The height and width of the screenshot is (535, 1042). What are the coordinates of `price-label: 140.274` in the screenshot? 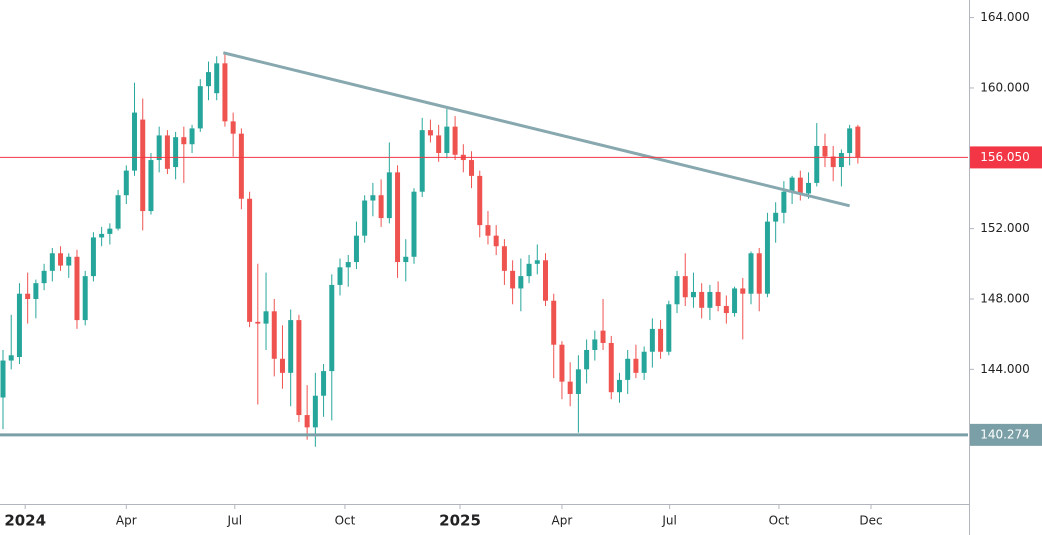 It's located at (1005, 434).